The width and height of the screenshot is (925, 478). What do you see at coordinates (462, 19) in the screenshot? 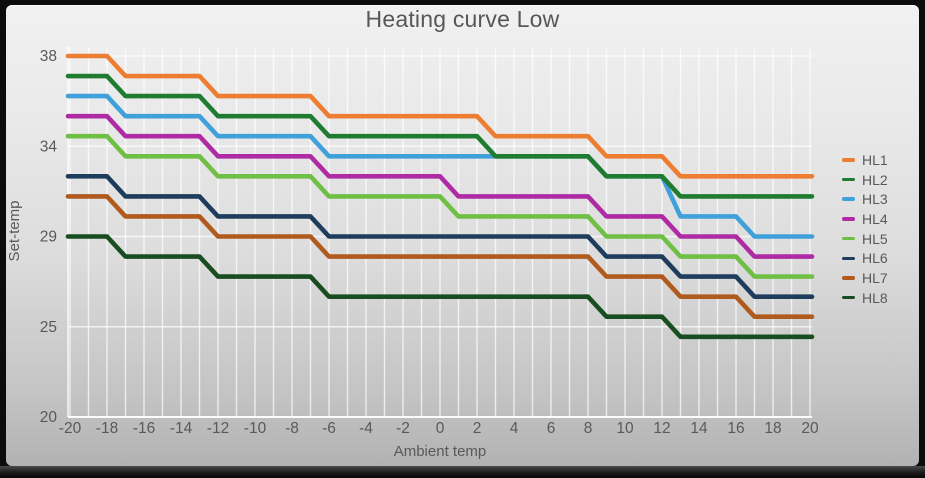
I see `chart-title: Heating curve Low` at bounding box center [462, 19].